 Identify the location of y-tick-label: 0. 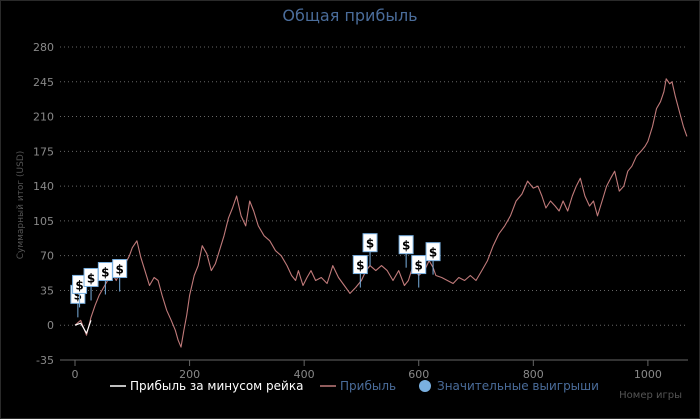
(50, 325).